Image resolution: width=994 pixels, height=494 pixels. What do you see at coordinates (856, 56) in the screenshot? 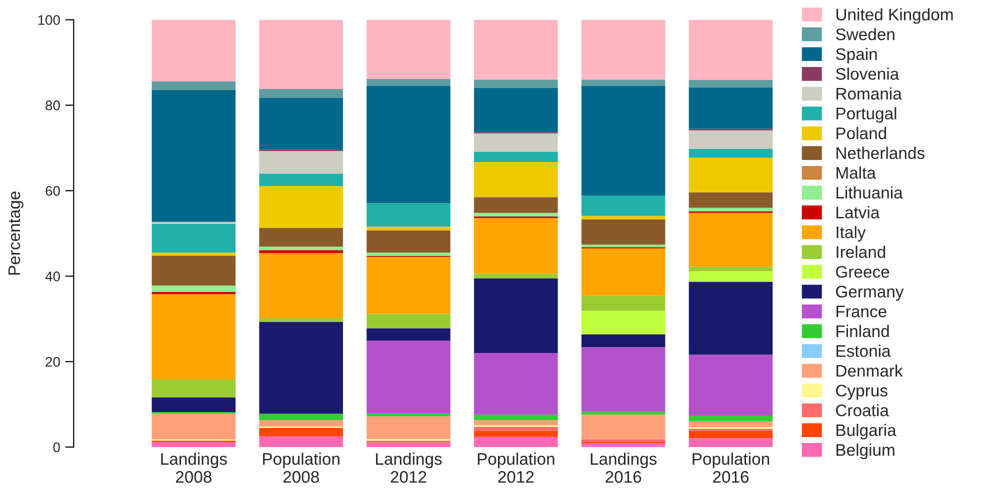
I see `legend-label: Spain` at bounding box center [856, 56].